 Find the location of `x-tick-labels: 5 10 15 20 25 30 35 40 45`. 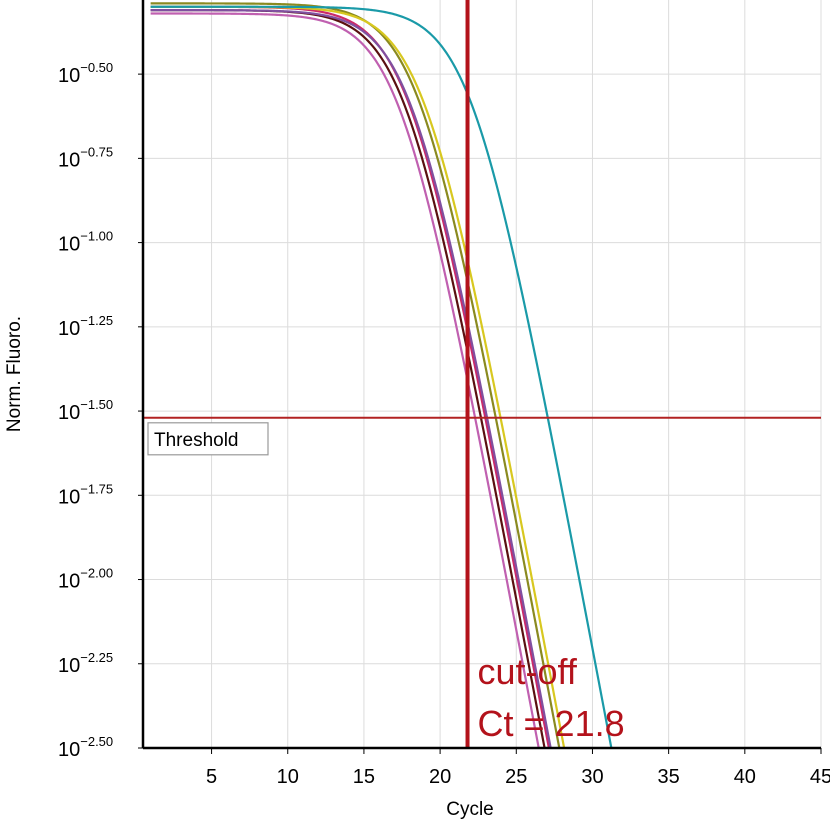

x-tick-labels: 5 10 15 20 25 30 35 40 45 is located at coordinates (518, 777).